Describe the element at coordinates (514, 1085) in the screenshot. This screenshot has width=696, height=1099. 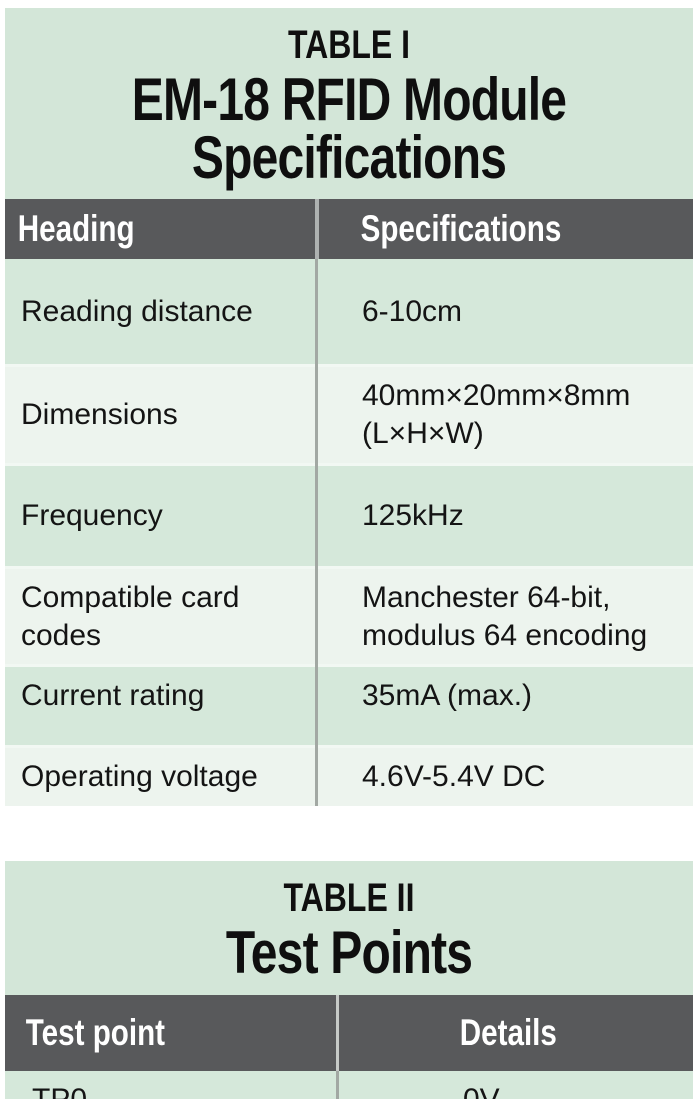
I see `row-detail: 0V` at that location.